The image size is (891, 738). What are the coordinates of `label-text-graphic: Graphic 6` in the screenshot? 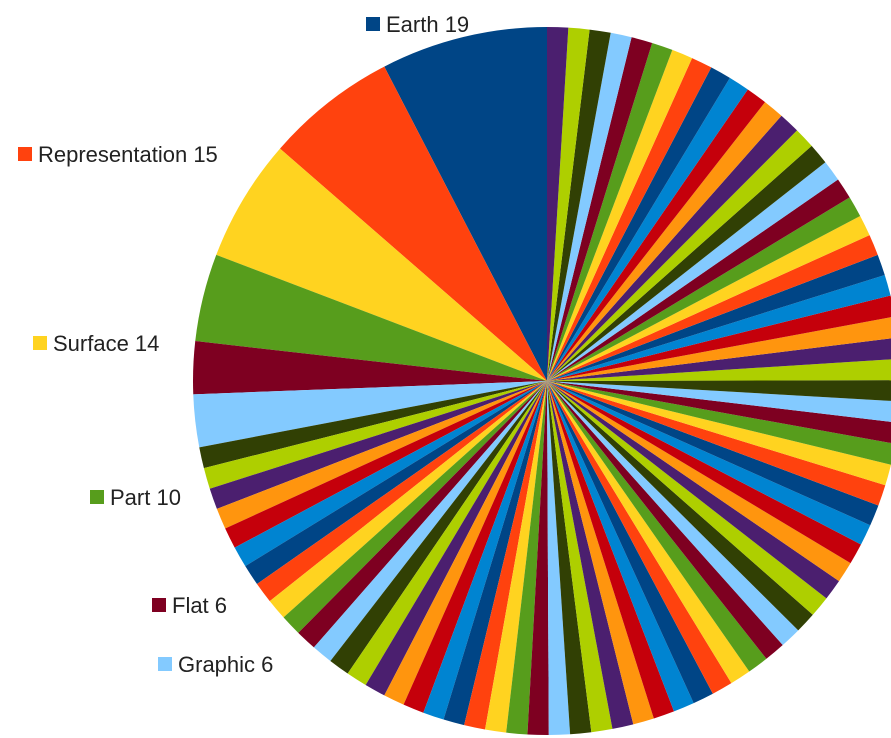 It's located at (225, 664).